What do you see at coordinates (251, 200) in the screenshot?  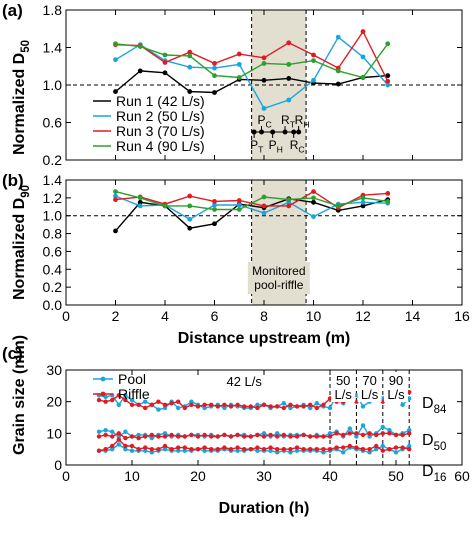 I see `series-b-run4-line` at bounding box center [251, 200].